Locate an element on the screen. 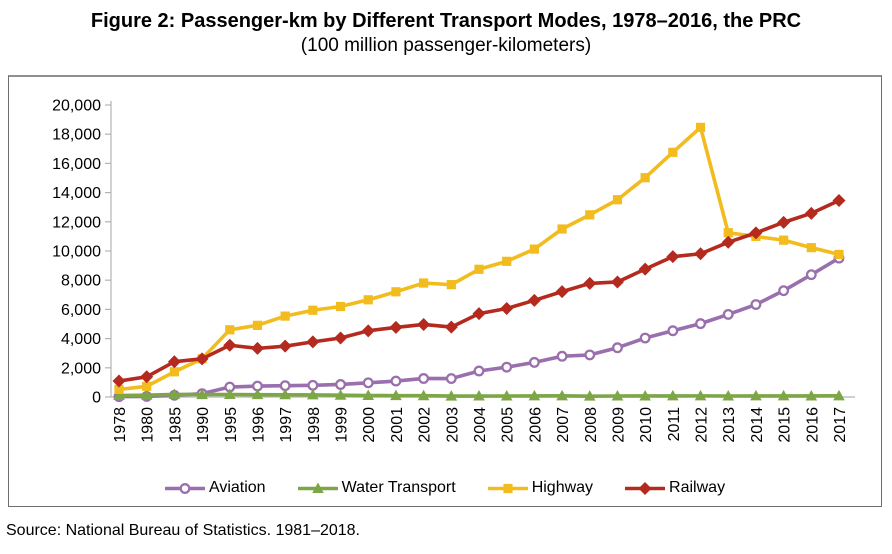 The image size is (892, 554). x-tick-label: 2005 is located at coordinates (508, 425).